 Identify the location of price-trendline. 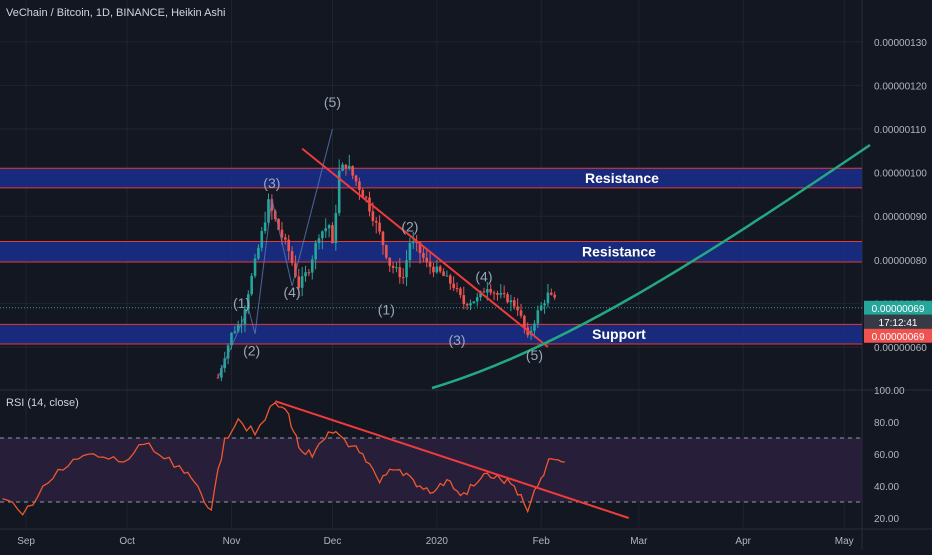
(425, 247).